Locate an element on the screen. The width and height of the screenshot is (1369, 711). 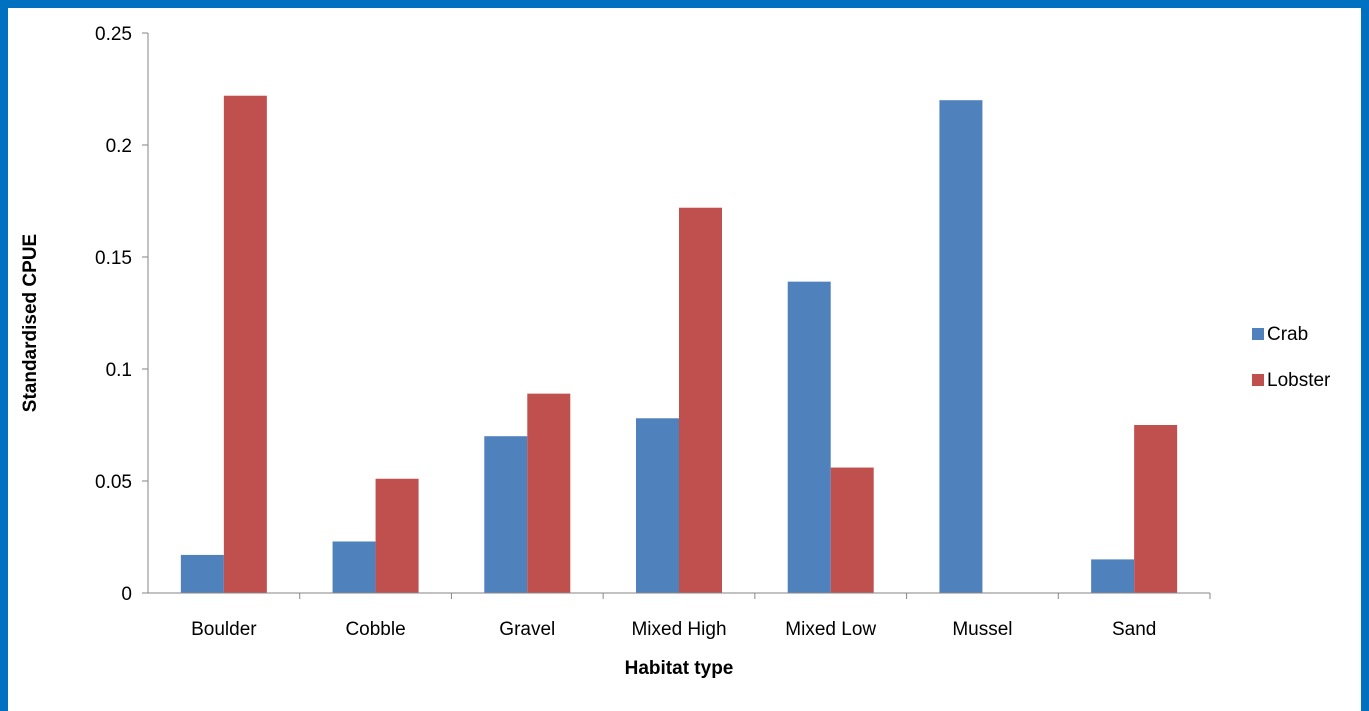
bar-crab-cobble is located at coordinates (354, 567).